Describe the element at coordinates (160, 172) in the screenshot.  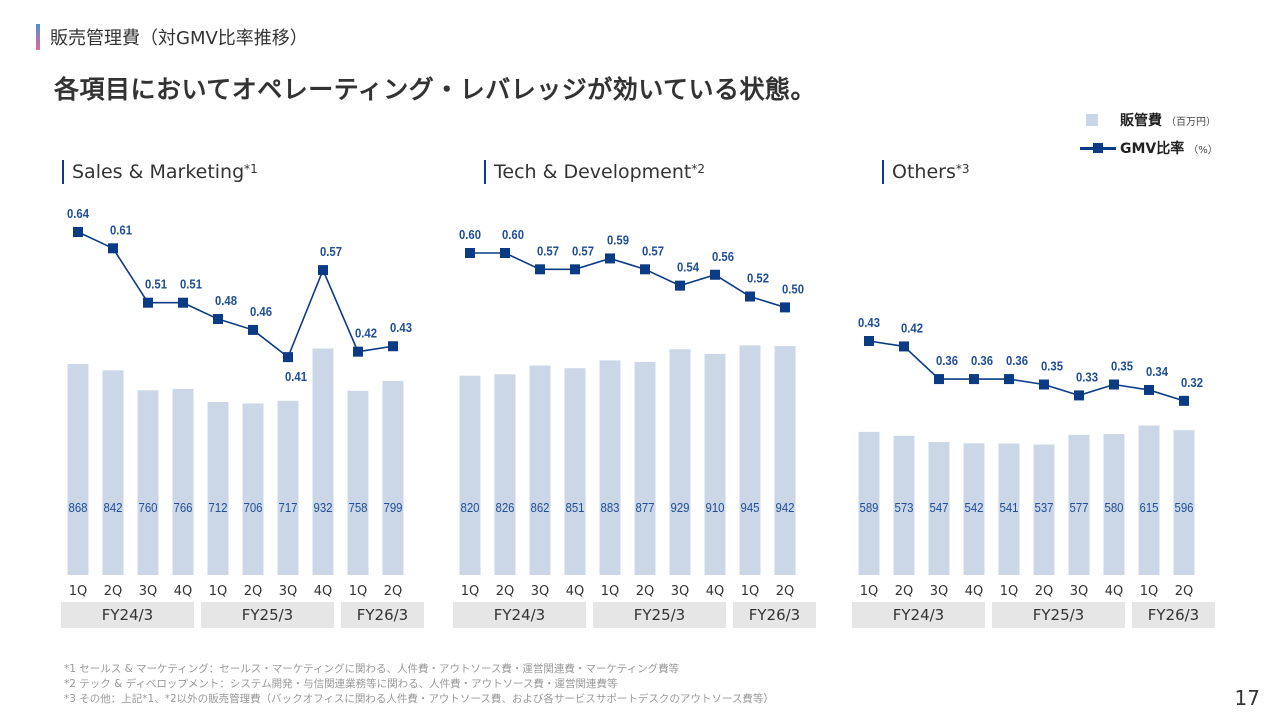
I see `chart-title-sales-marketing: Sales & Marketing *1` at that location.